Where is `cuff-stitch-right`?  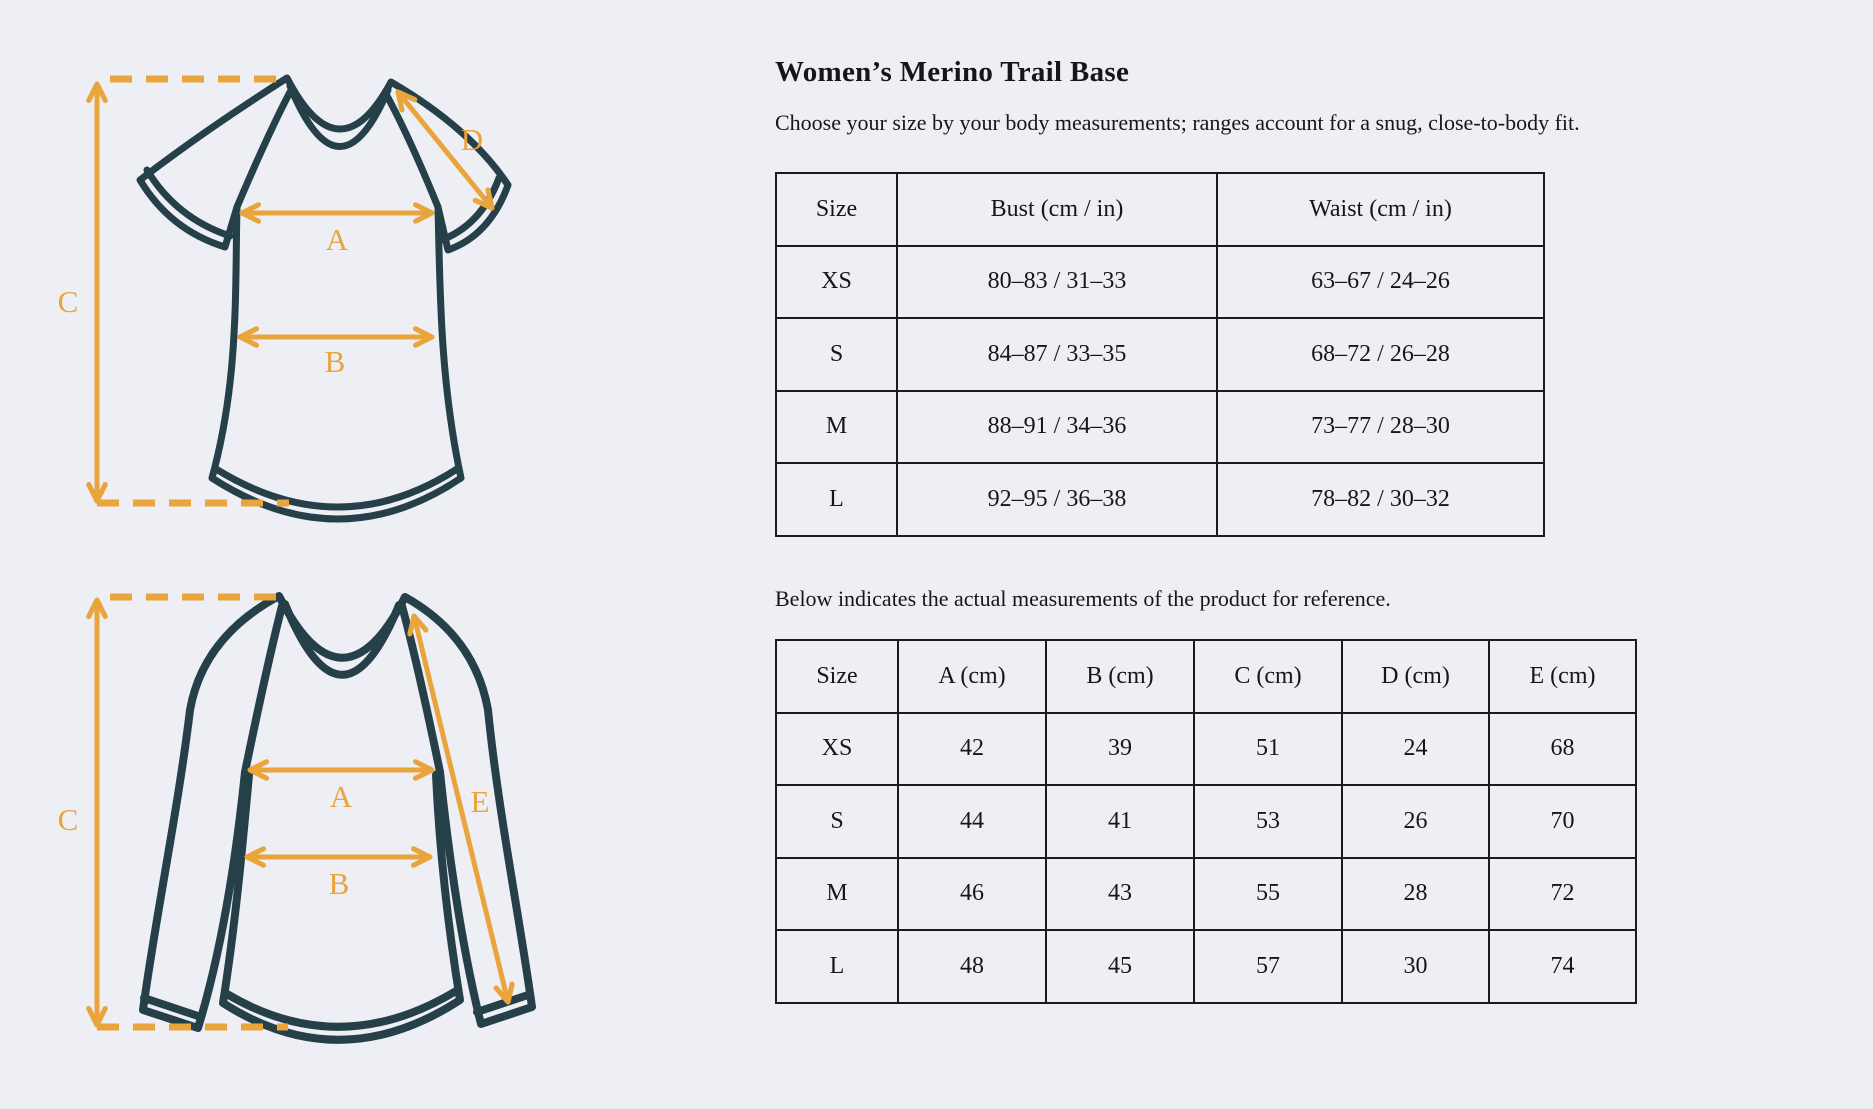
cuff-stitch-right is located at coordinates (469, 209).